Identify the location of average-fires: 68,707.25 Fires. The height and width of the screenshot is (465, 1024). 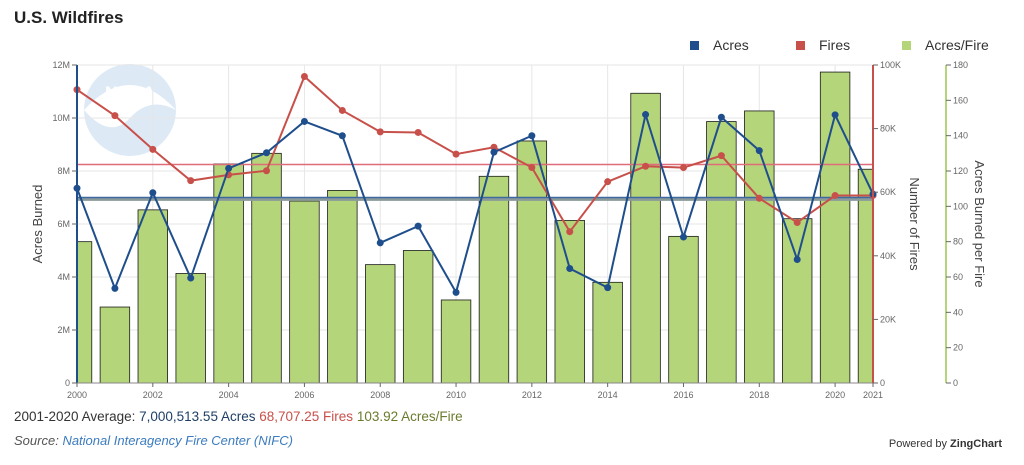
(306, 416).